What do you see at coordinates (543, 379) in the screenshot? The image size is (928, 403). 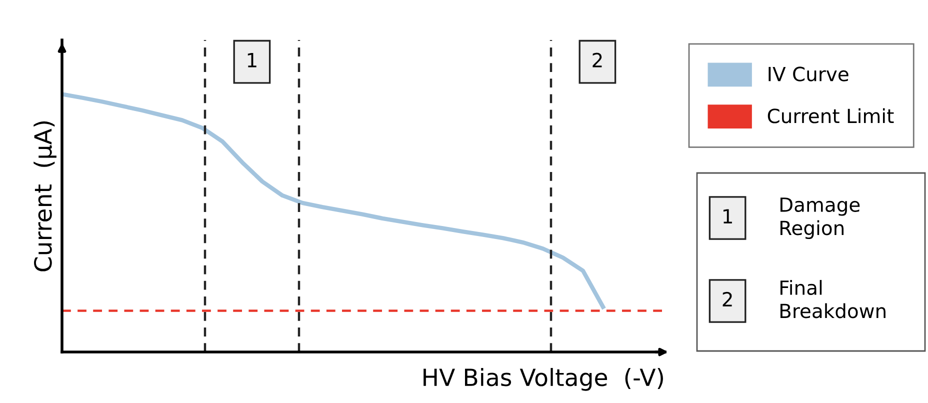 I see `x-axis-title: HV Bias Voltage (-V)` at bounding box center [543, 379].